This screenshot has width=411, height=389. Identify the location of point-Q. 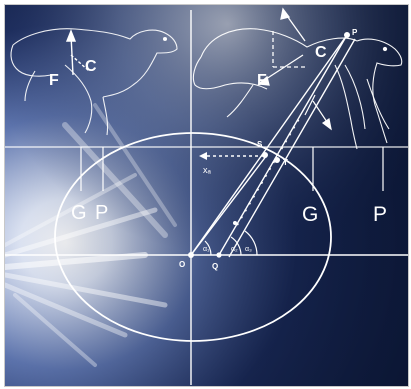
(219, 255).